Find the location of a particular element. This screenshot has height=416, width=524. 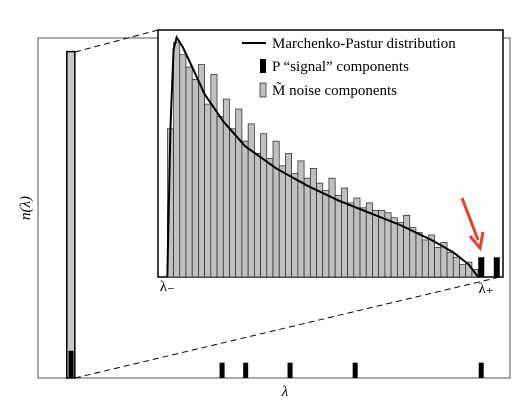

edge-label: λ₋ is located at coordinates (167, 287).